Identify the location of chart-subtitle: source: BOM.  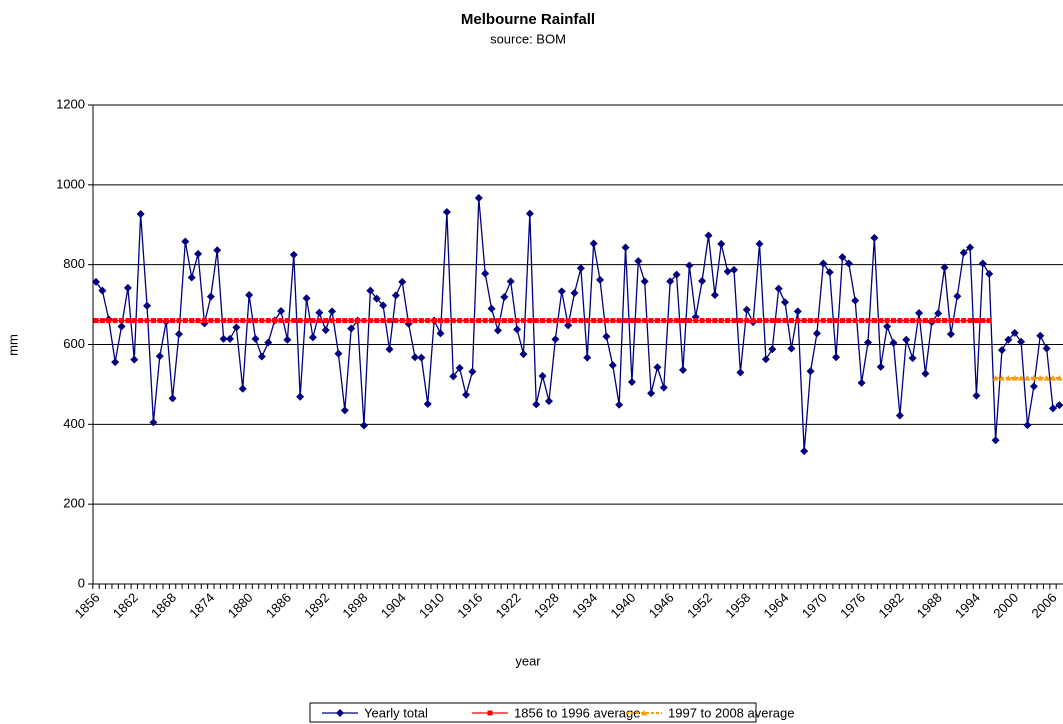
(528, 38).